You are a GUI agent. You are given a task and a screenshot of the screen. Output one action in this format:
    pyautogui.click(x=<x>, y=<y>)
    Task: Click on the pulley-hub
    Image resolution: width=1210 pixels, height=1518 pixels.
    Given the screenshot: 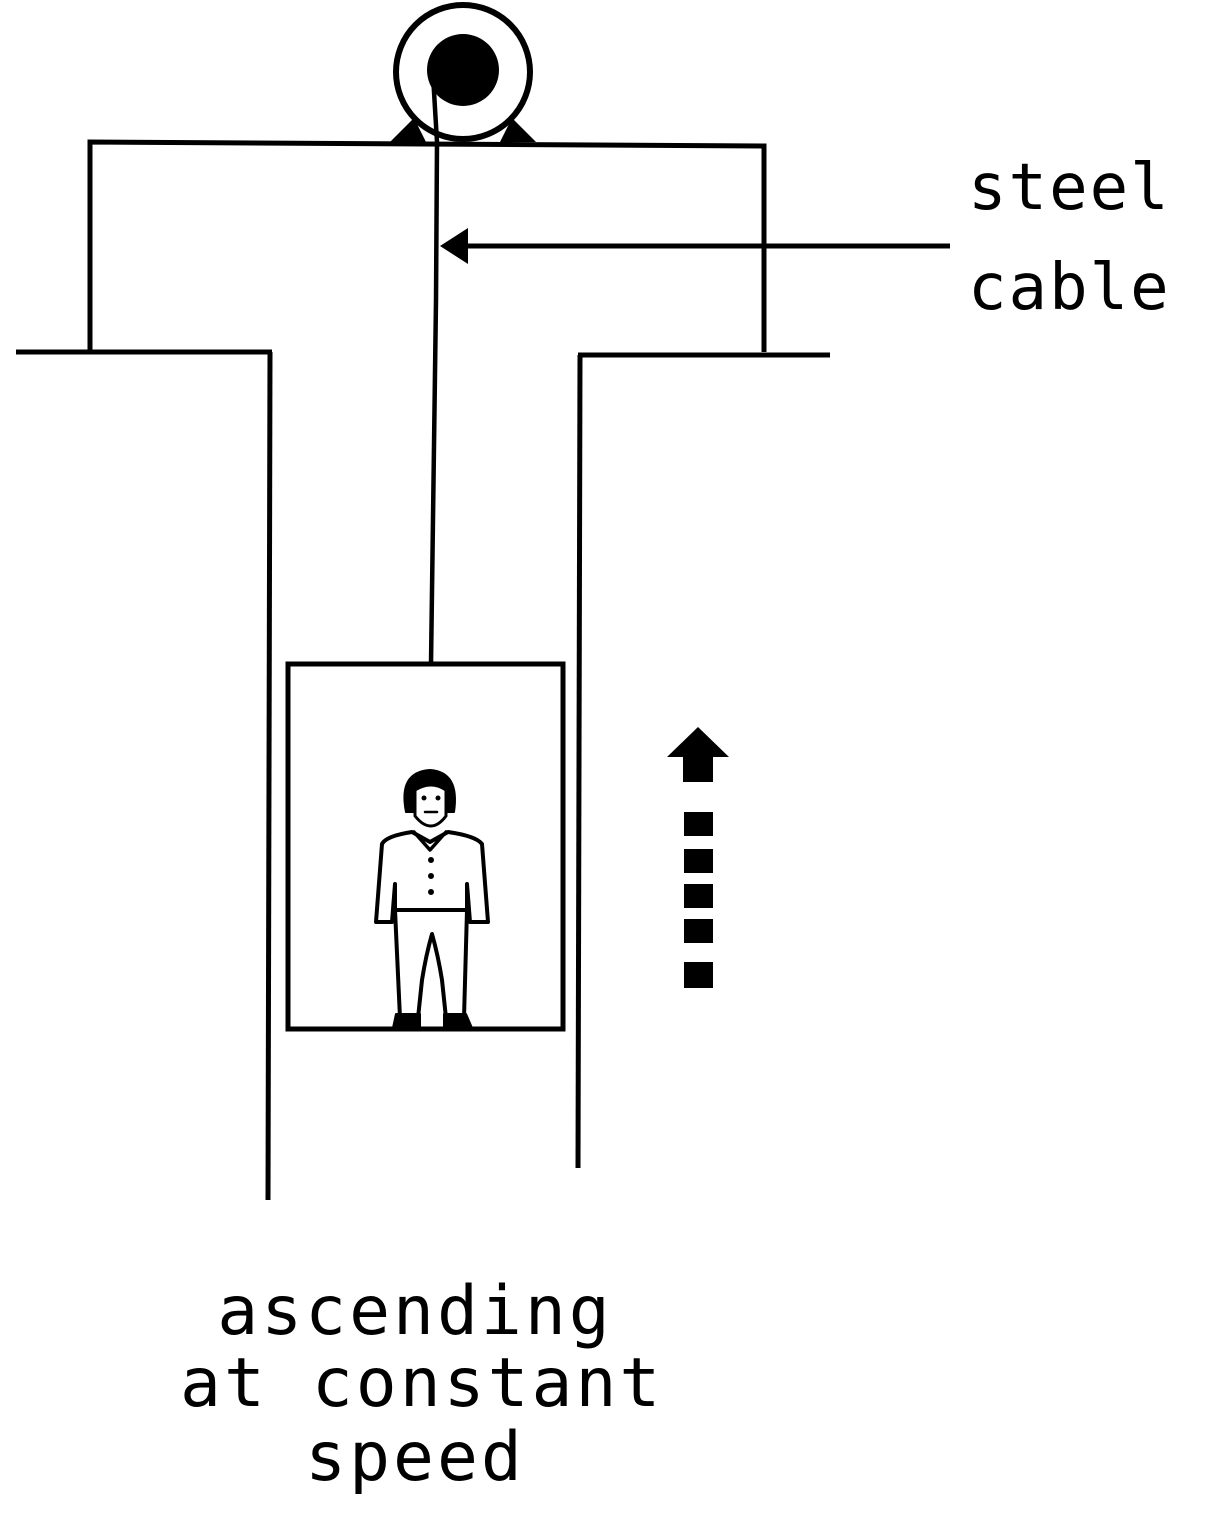 What is the action you would take?
    pyautogui.click(x=463, y=70)
    